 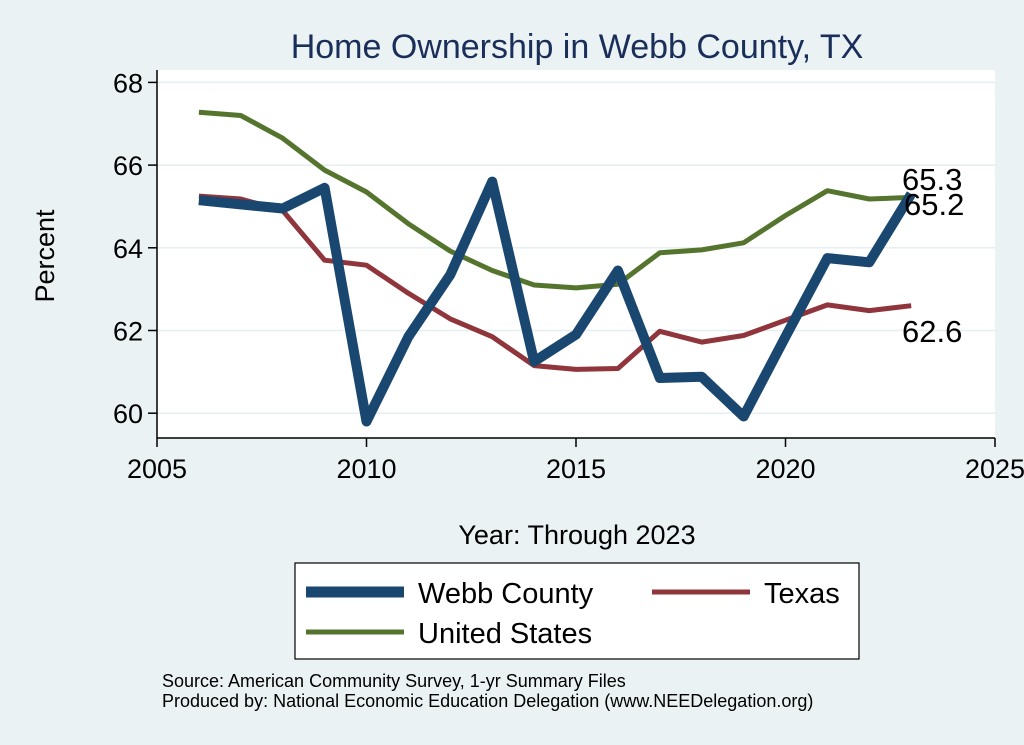 I want to click on y-tick-label: 66, so click(x=128, y=166).